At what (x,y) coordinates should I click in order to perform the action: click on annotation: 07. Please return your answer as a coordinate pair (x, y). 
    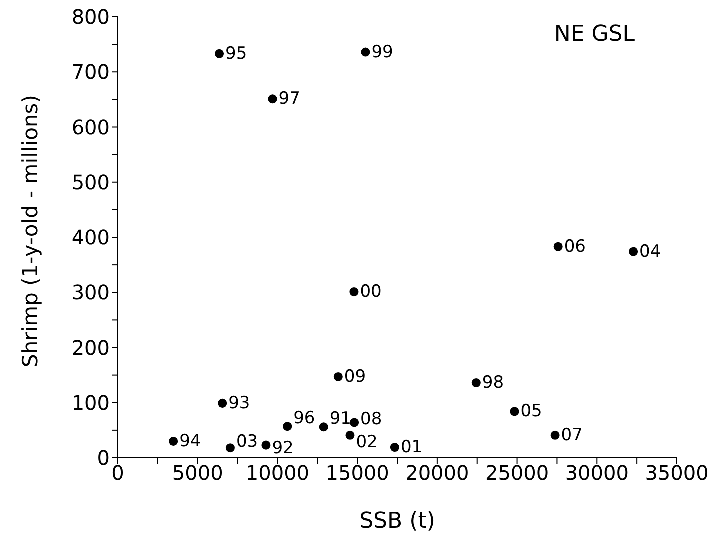
    Looking at the image, I should click on (572, 435).